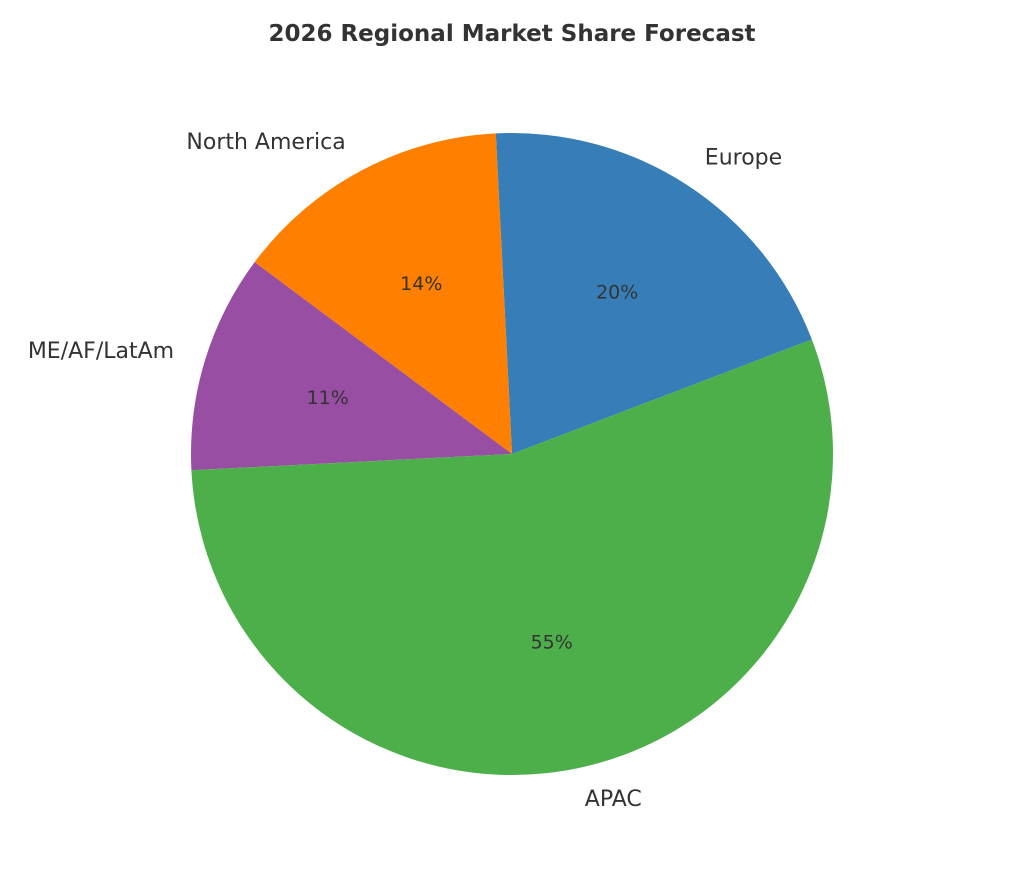 The height and width of the screenshot is (878, 1024). What do you see at coordinates (552, 643) in the screenshot?
I see `percent-label-apac: 55%` at bounding box center [552, 643].